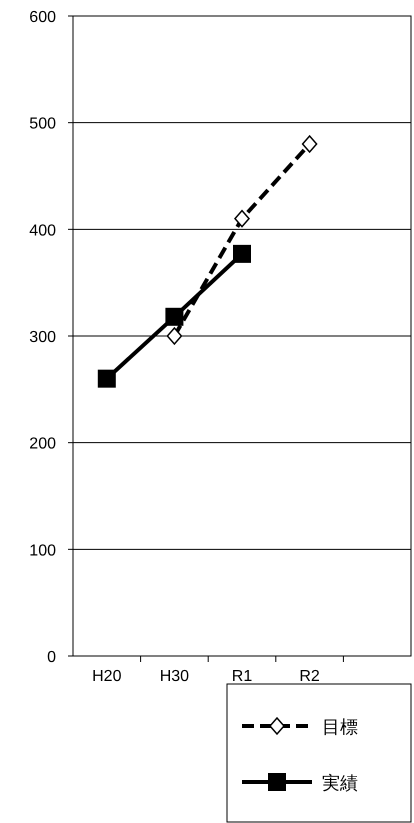 Image resolution: width=414 pixels, height=823 pixels. Describe the element at coordinates (42, 124) in the screenshot. I see `y-tick-label: 500` at that location.